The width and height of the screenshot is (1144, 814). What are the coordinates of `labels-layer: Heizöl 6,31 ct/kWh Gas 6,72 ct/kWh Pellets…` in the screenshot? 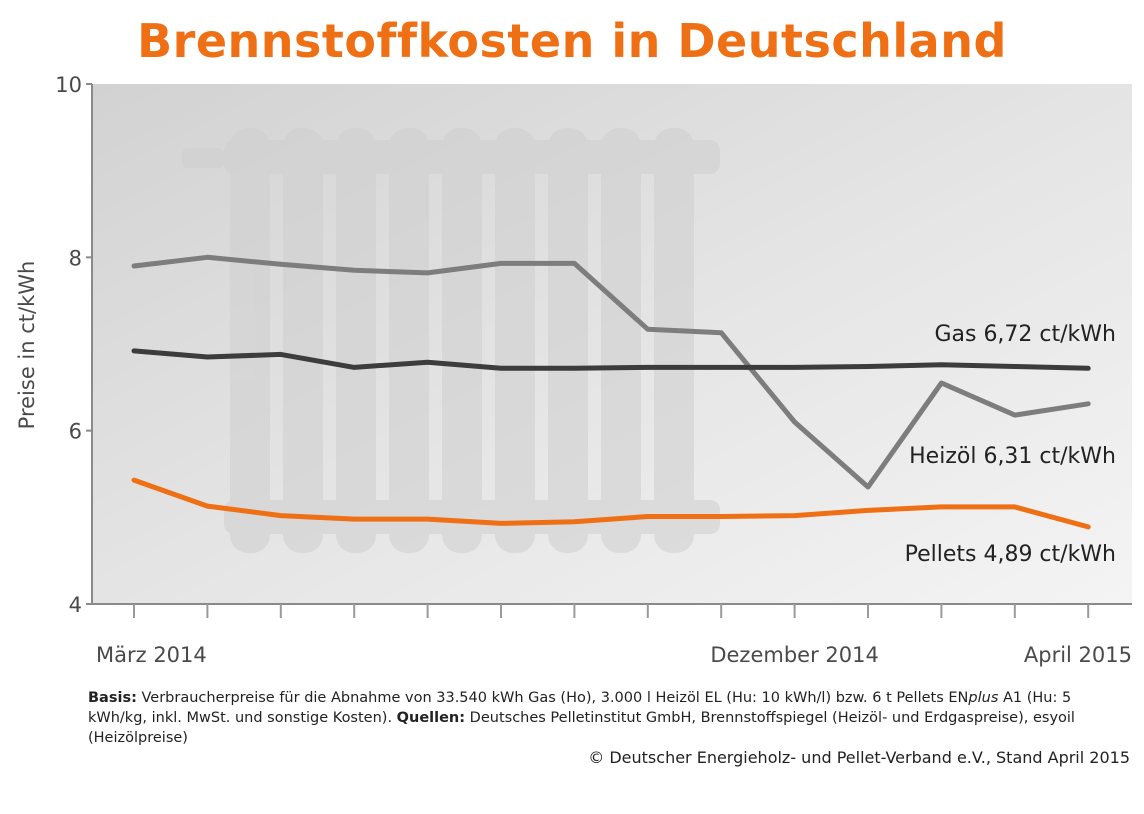 It's located at (1010, 444).